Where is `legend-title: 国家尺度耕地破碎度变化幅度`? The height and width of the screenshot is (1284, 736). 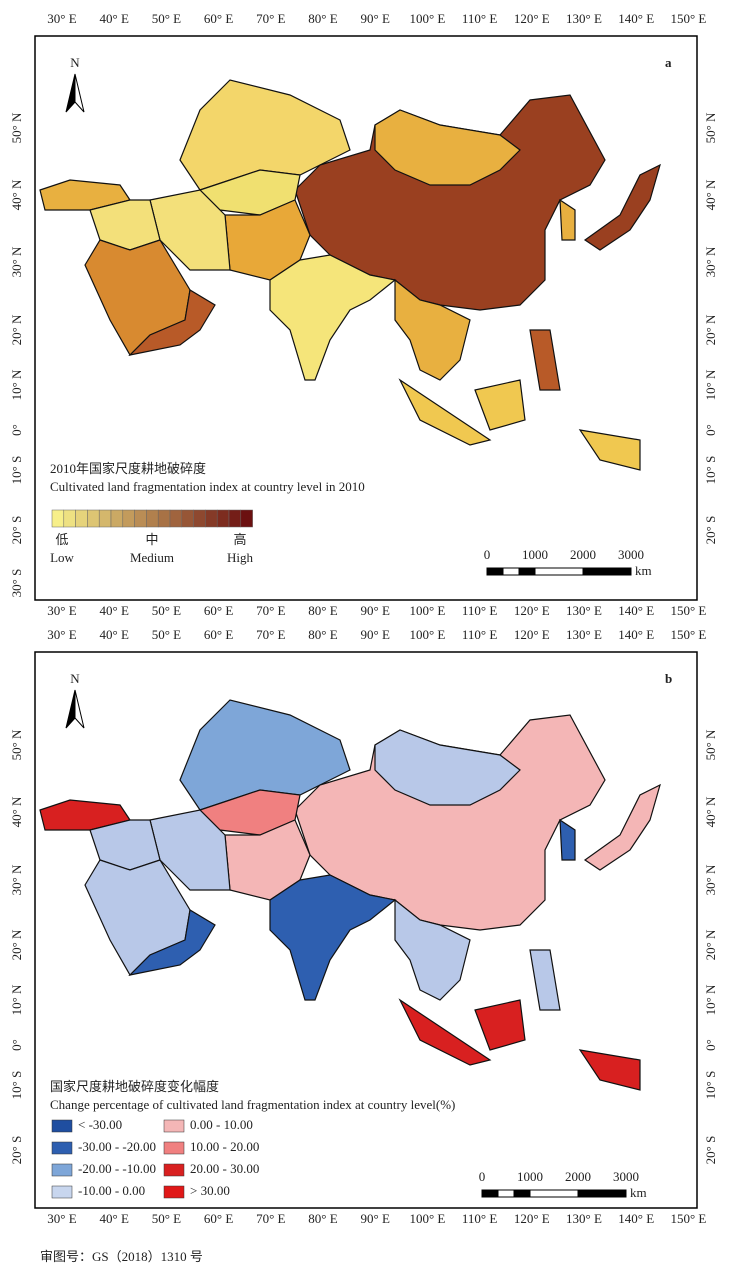 legend-title: 国家尺度耕地破碎度变化幅度 is located at coordinates (134, 1086).